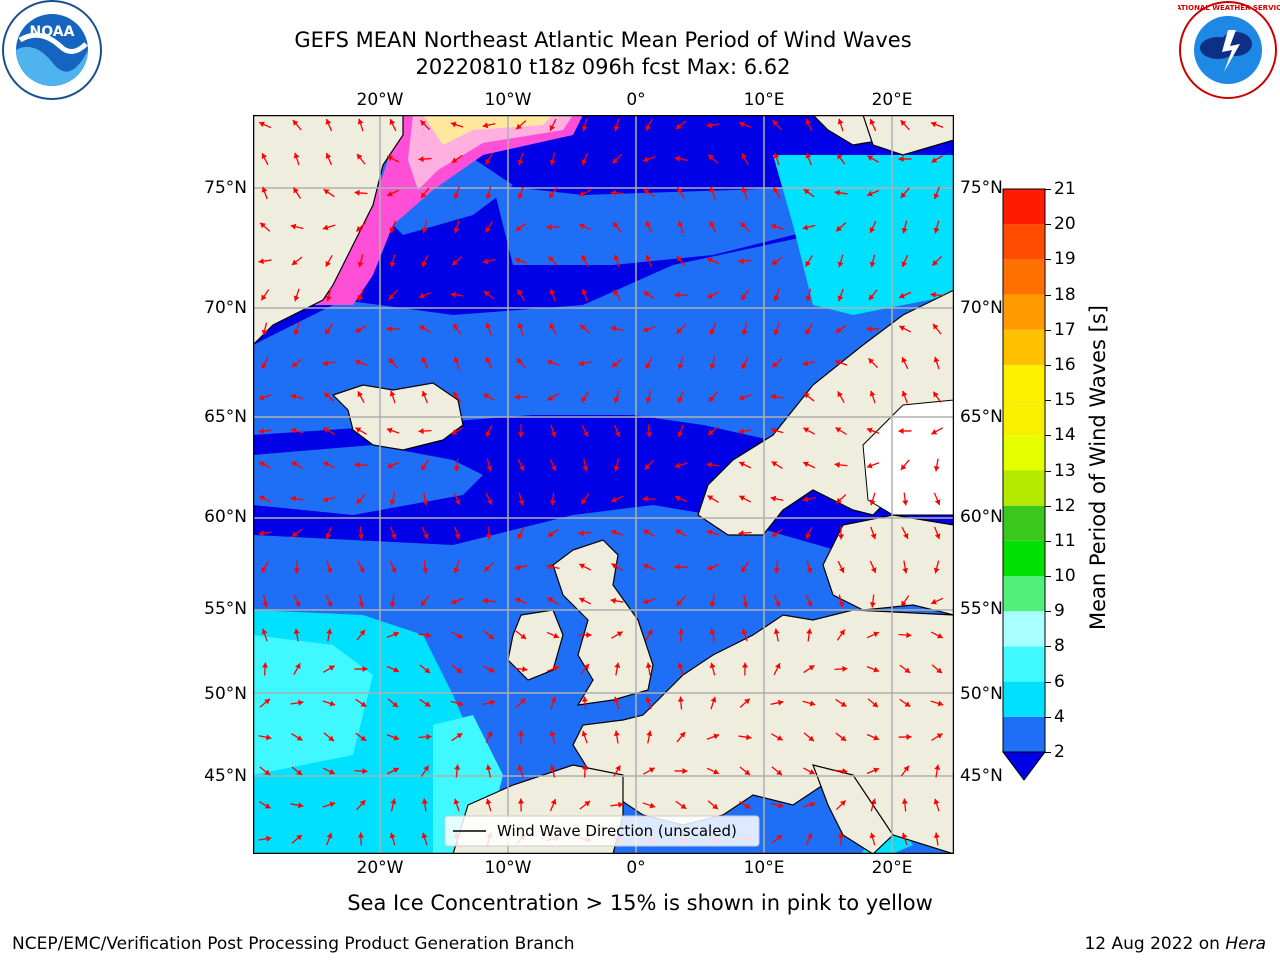 This screenshot has width=1280, height=960. Describe the element at coordinates (52, 32) in the screenshot. I see `noaa-logo-text: NOAA` at that location.